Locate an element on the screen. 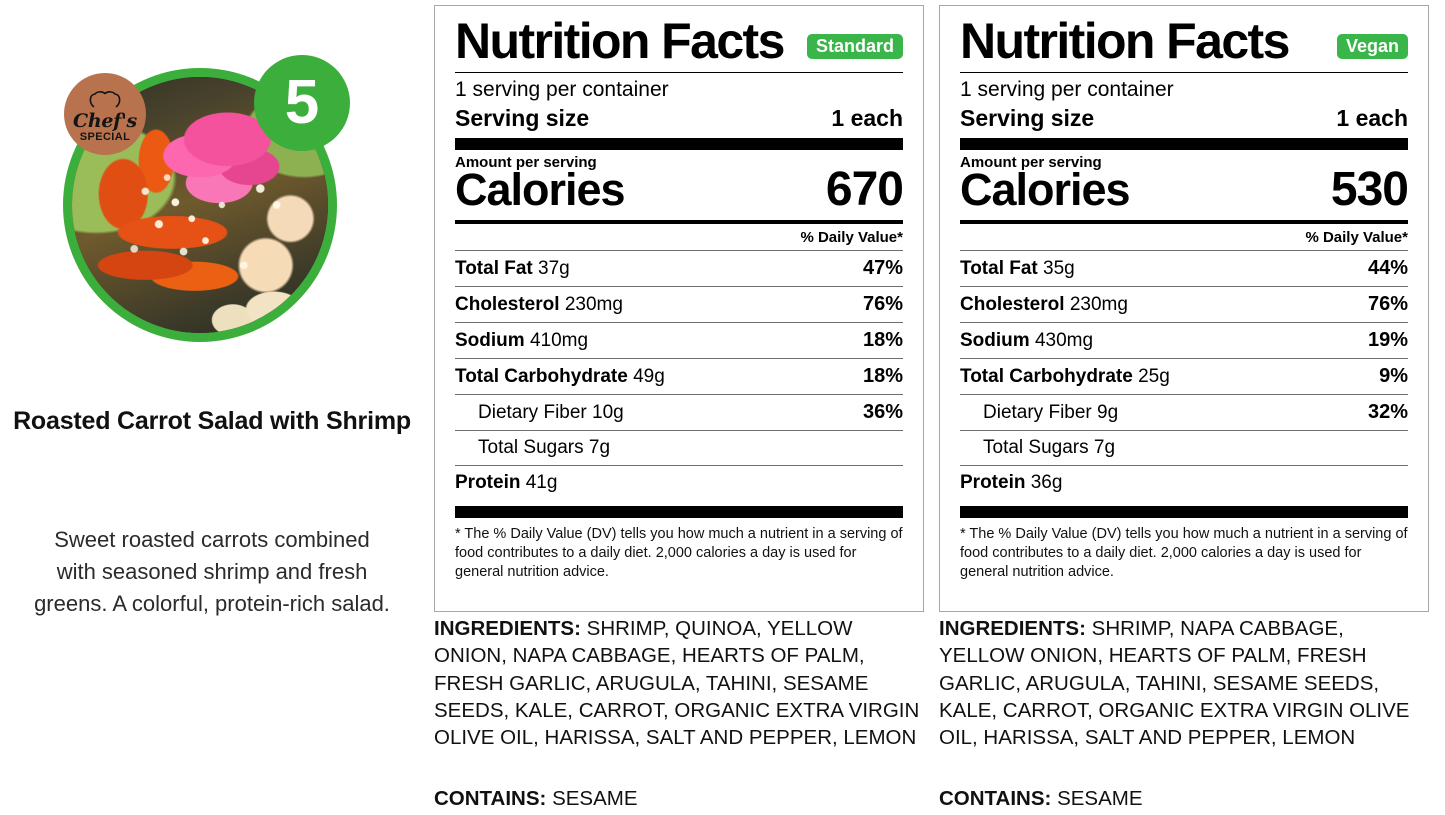  rank-number: 5 is located at coordinates (302, 102).